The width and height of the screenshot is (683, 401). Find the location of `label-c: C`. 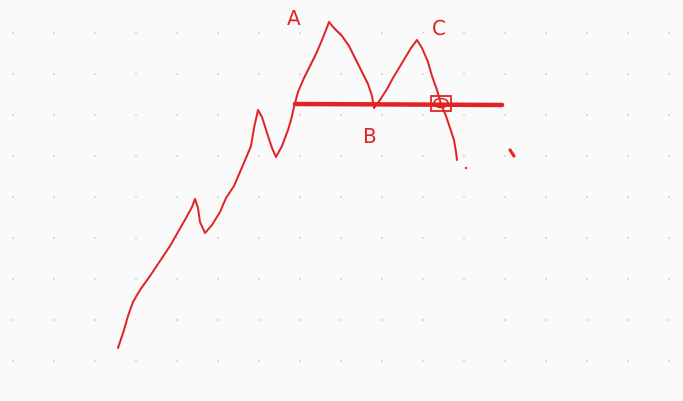

label-c: C is located at coordinates (439, 28).